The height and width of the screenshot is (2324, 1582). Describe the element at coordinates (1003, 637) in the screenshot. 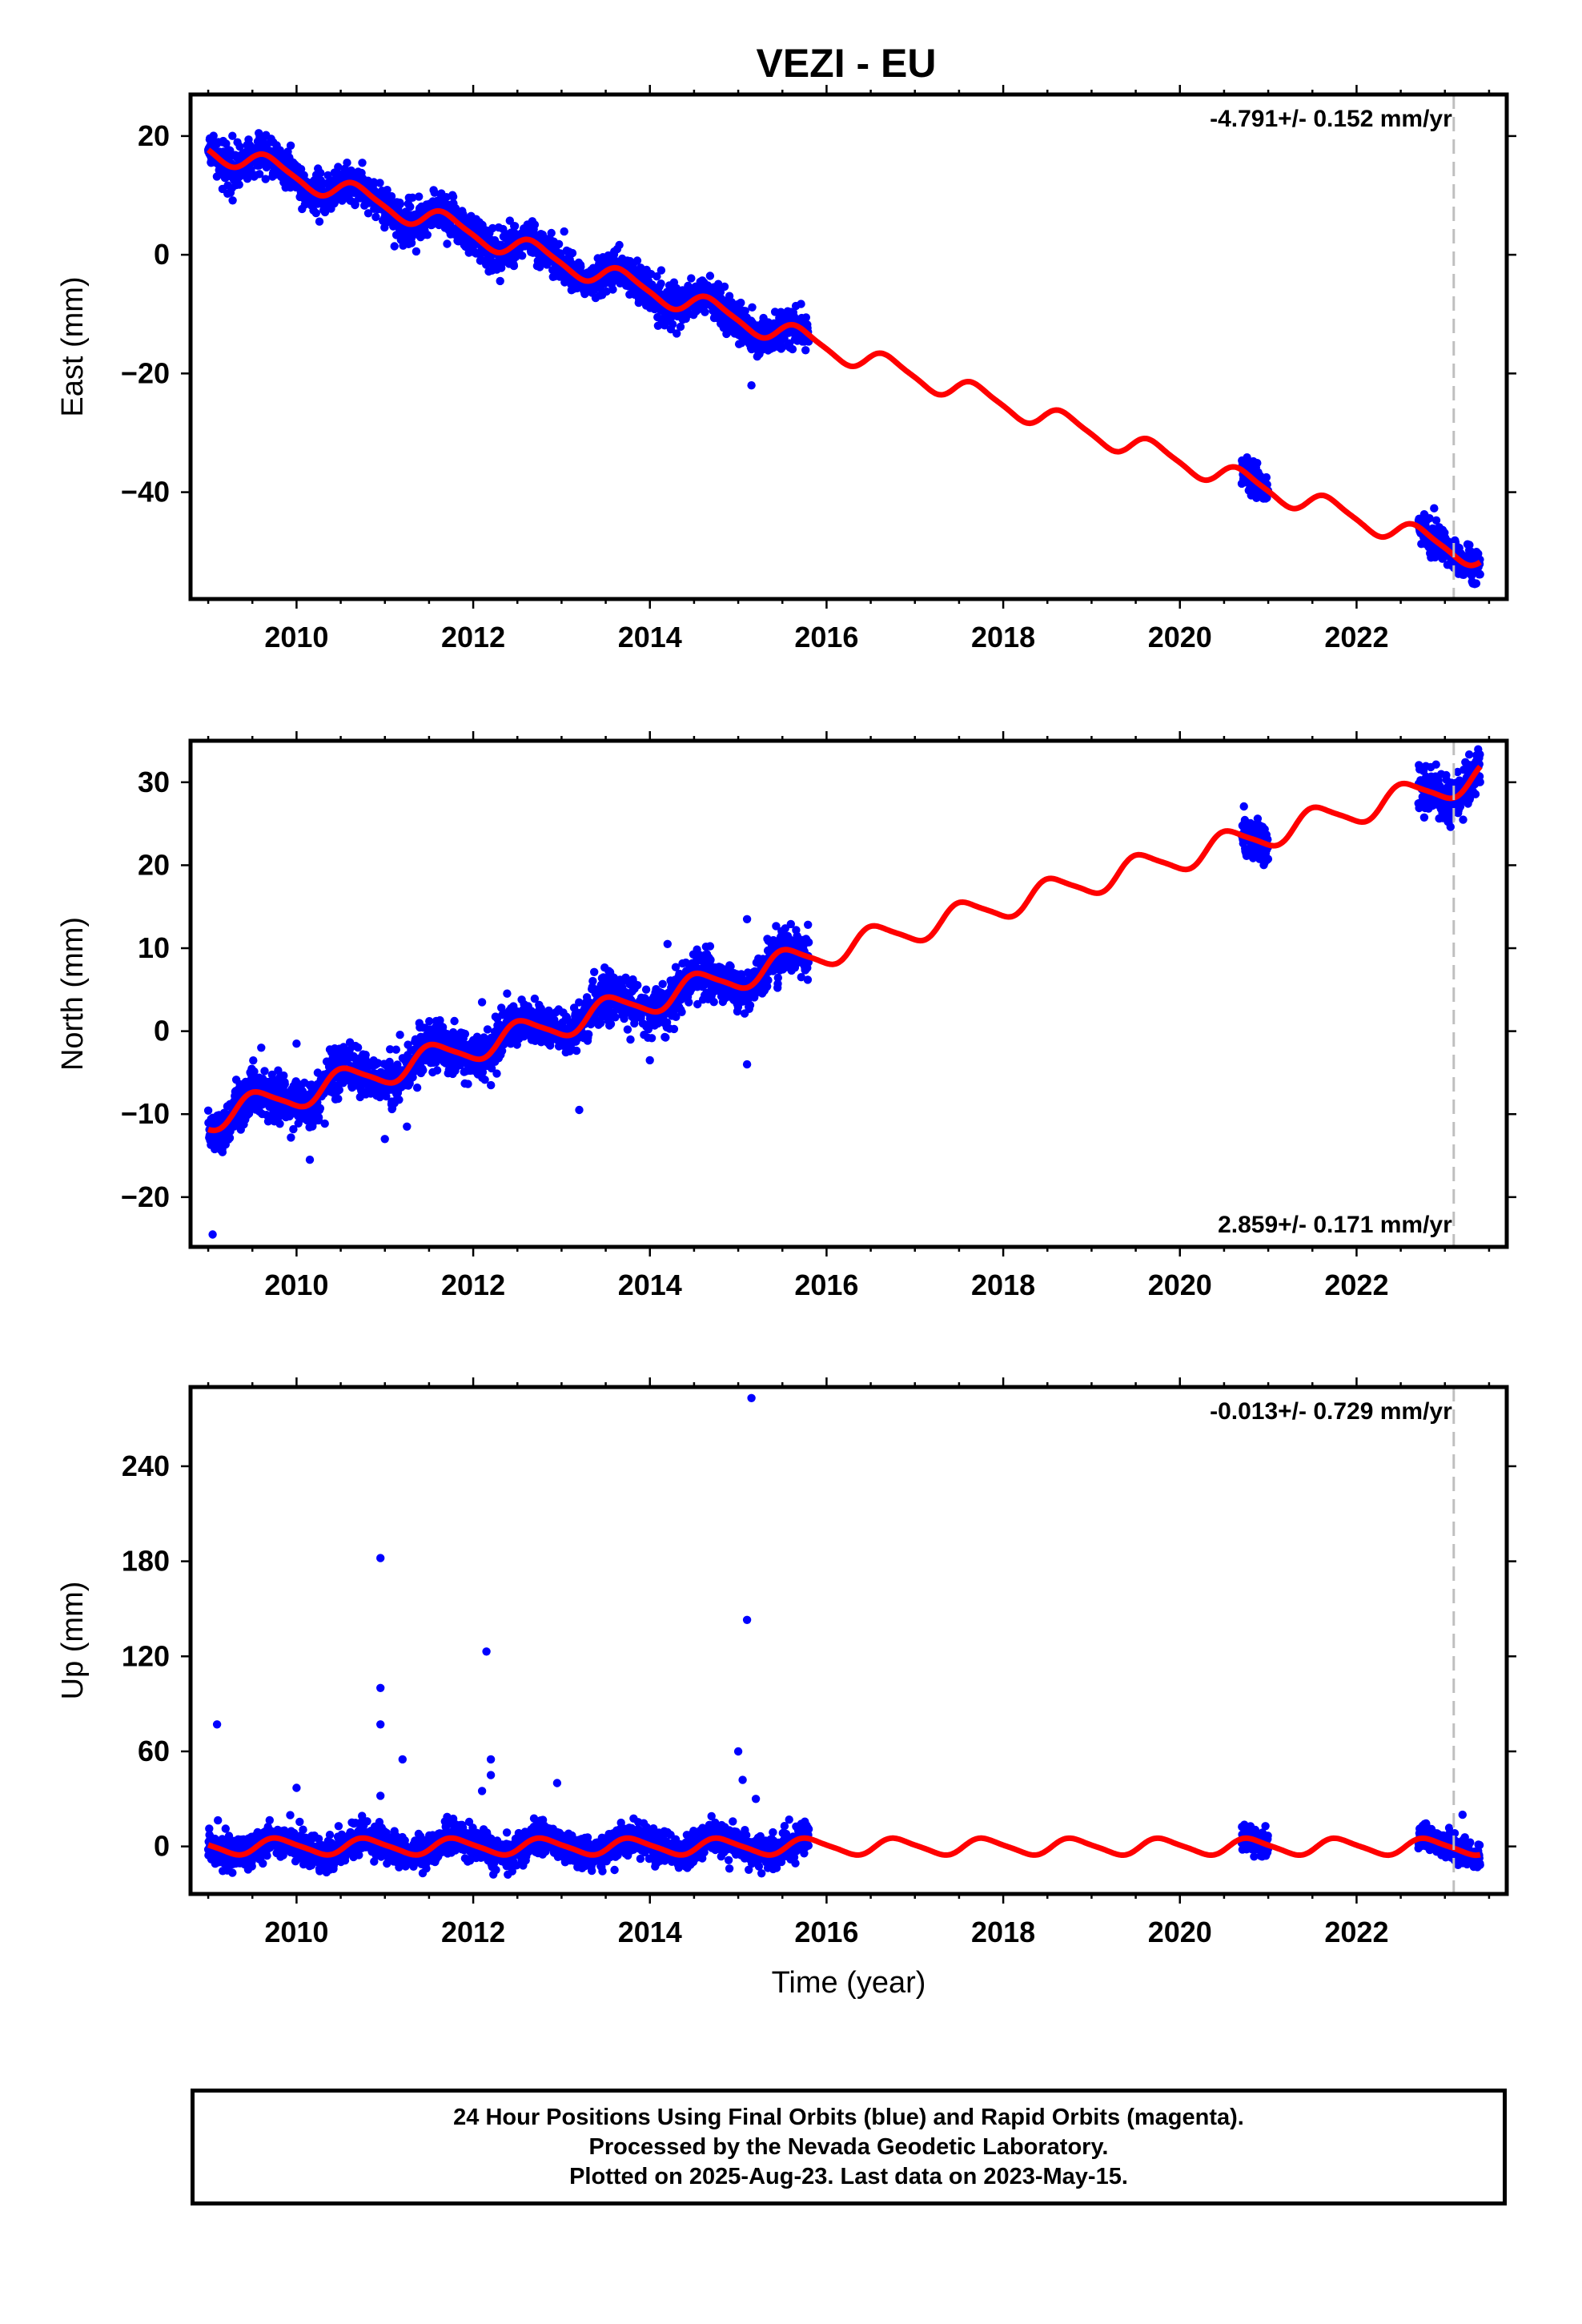

I see `x-tick-label: 2018` at that location.